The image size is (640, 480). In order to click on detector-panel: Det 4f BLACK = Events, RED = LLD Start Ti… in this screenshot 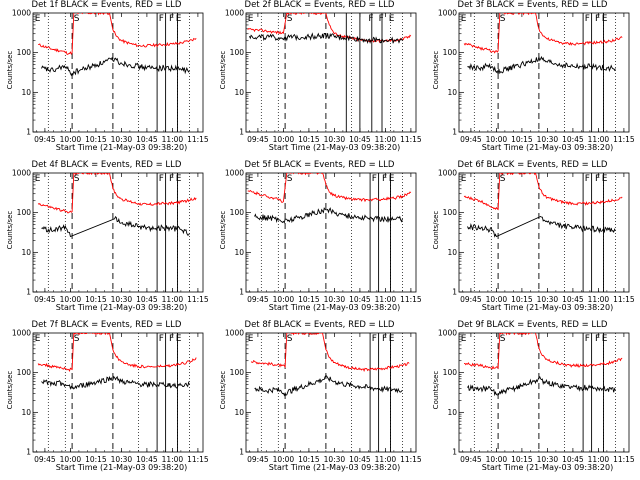, I will do `click(106, 240)`.